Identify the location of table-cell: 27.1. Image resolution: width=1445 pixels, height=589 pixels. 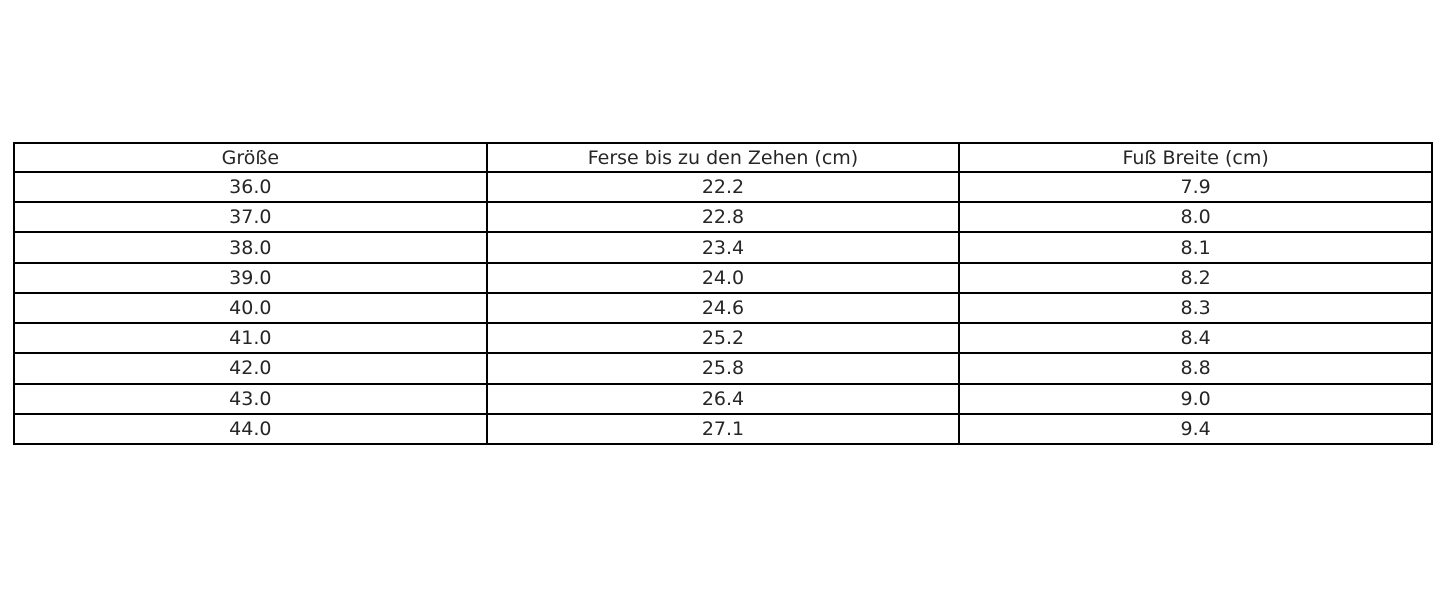
(723, 429).